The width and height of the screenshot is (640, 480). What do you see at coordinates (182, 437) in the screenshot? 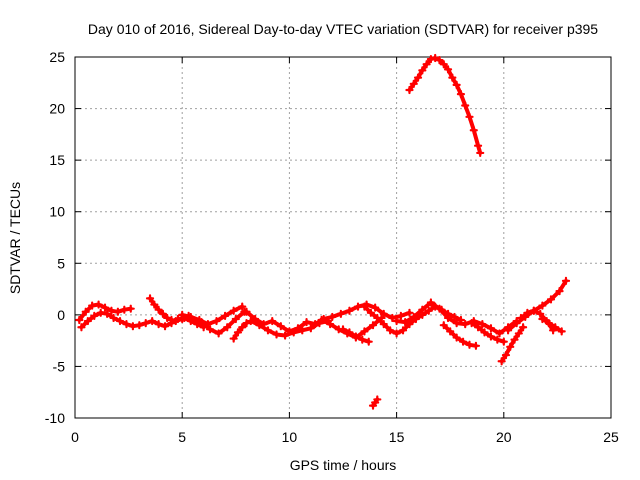
I see `x-tick-label: 5` at bounding box center [182, 437].